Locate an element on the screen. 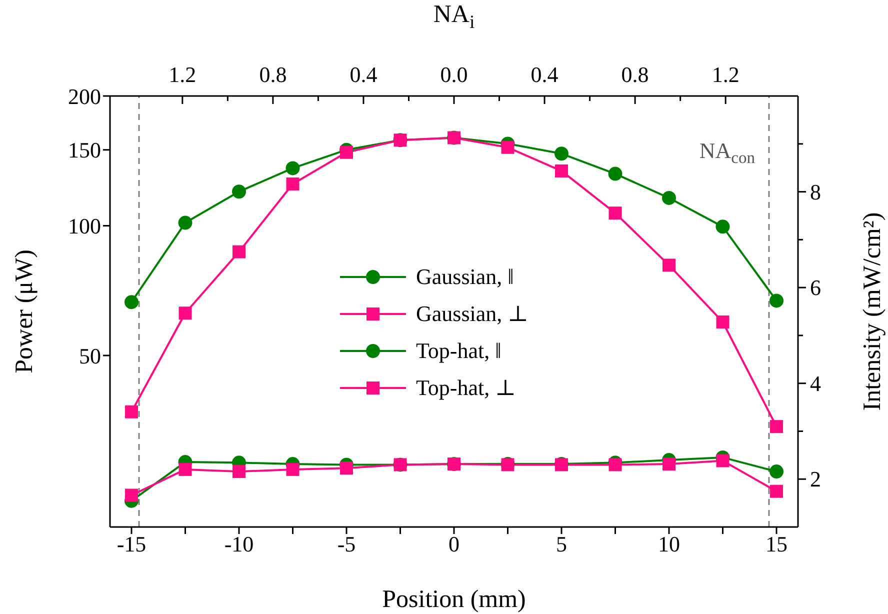 Image resolution: width=888 pixels, height=614 pixels. x-tick-label: 0 is located at coordinates (454, 544).